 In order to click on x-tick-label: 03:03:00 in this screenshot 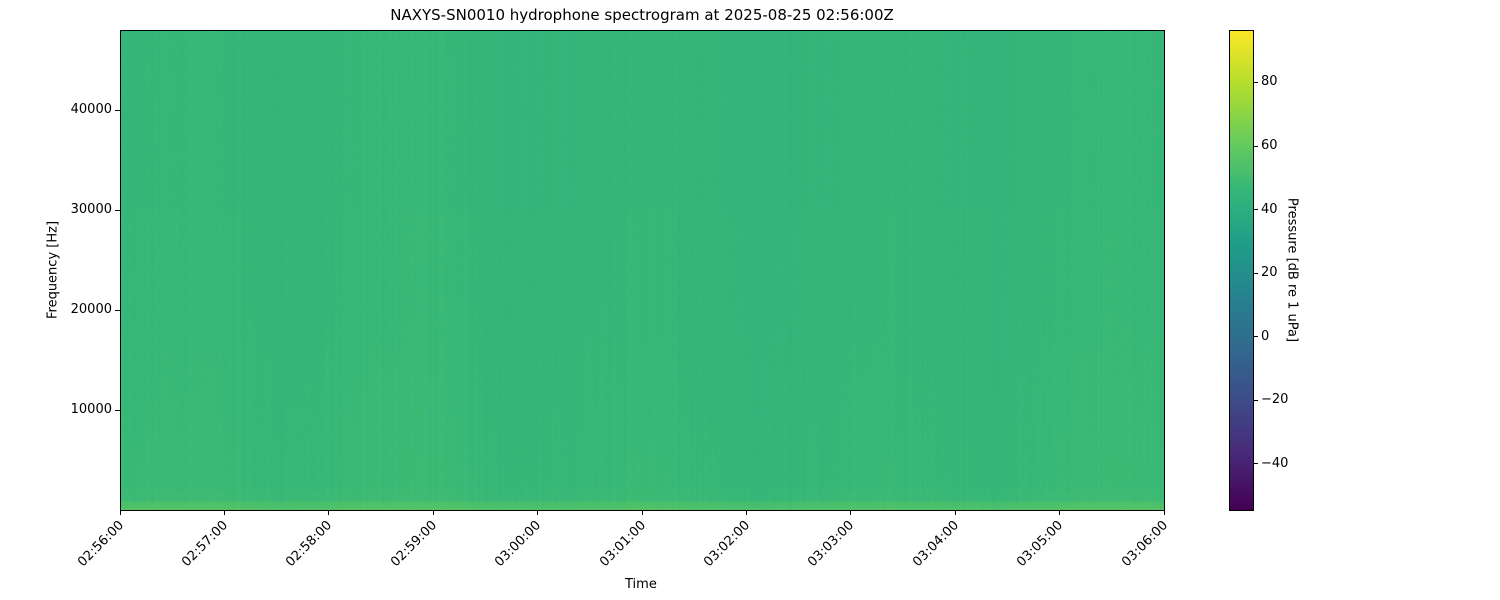, I will do `click(831, 544)`.